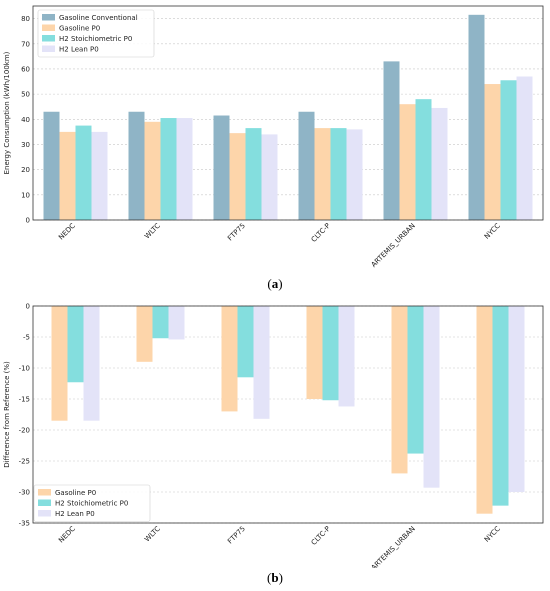  Describe the element at coordinates (439, 163) in the screenshot. I see `chart-a-bar-h2-lean-p0-artemis-urban` at that location.